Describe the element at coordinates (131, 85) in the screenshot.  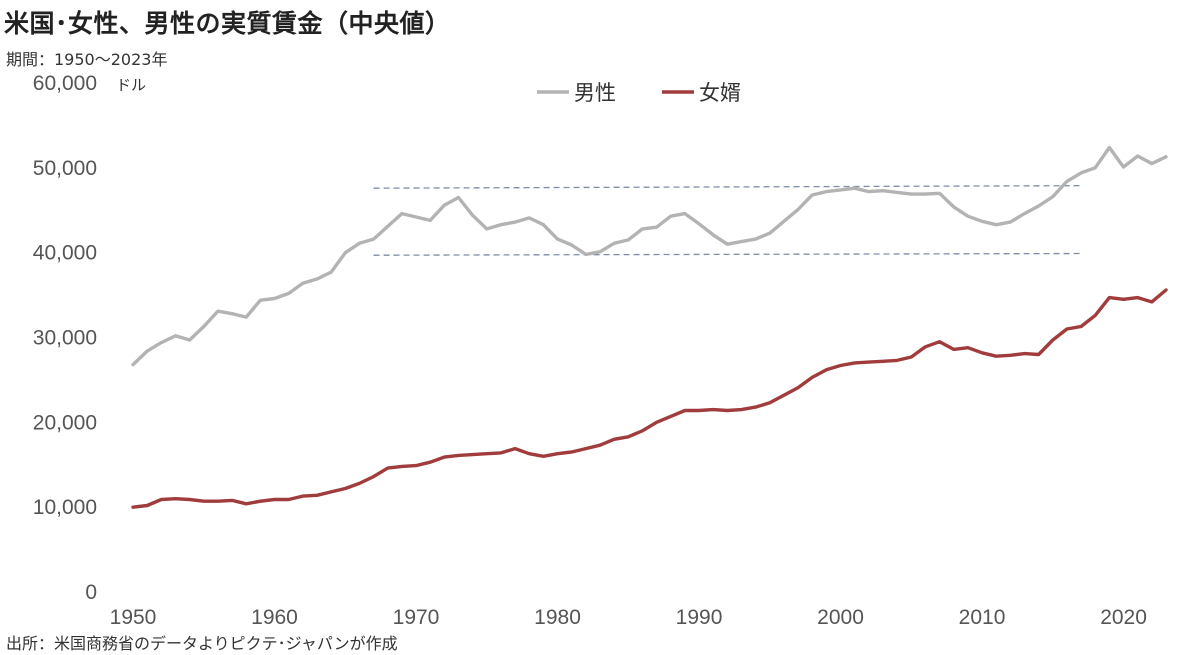
I see `y-axis-unit-label: ドル` at that location.